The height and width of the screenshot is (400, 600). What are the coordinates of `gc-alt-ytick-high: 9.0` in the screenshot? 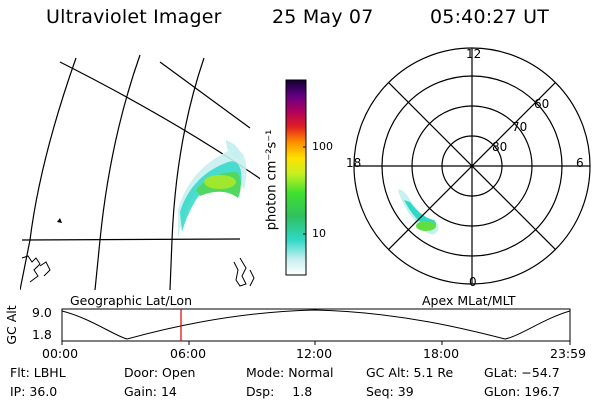 It's located at (42, 312).